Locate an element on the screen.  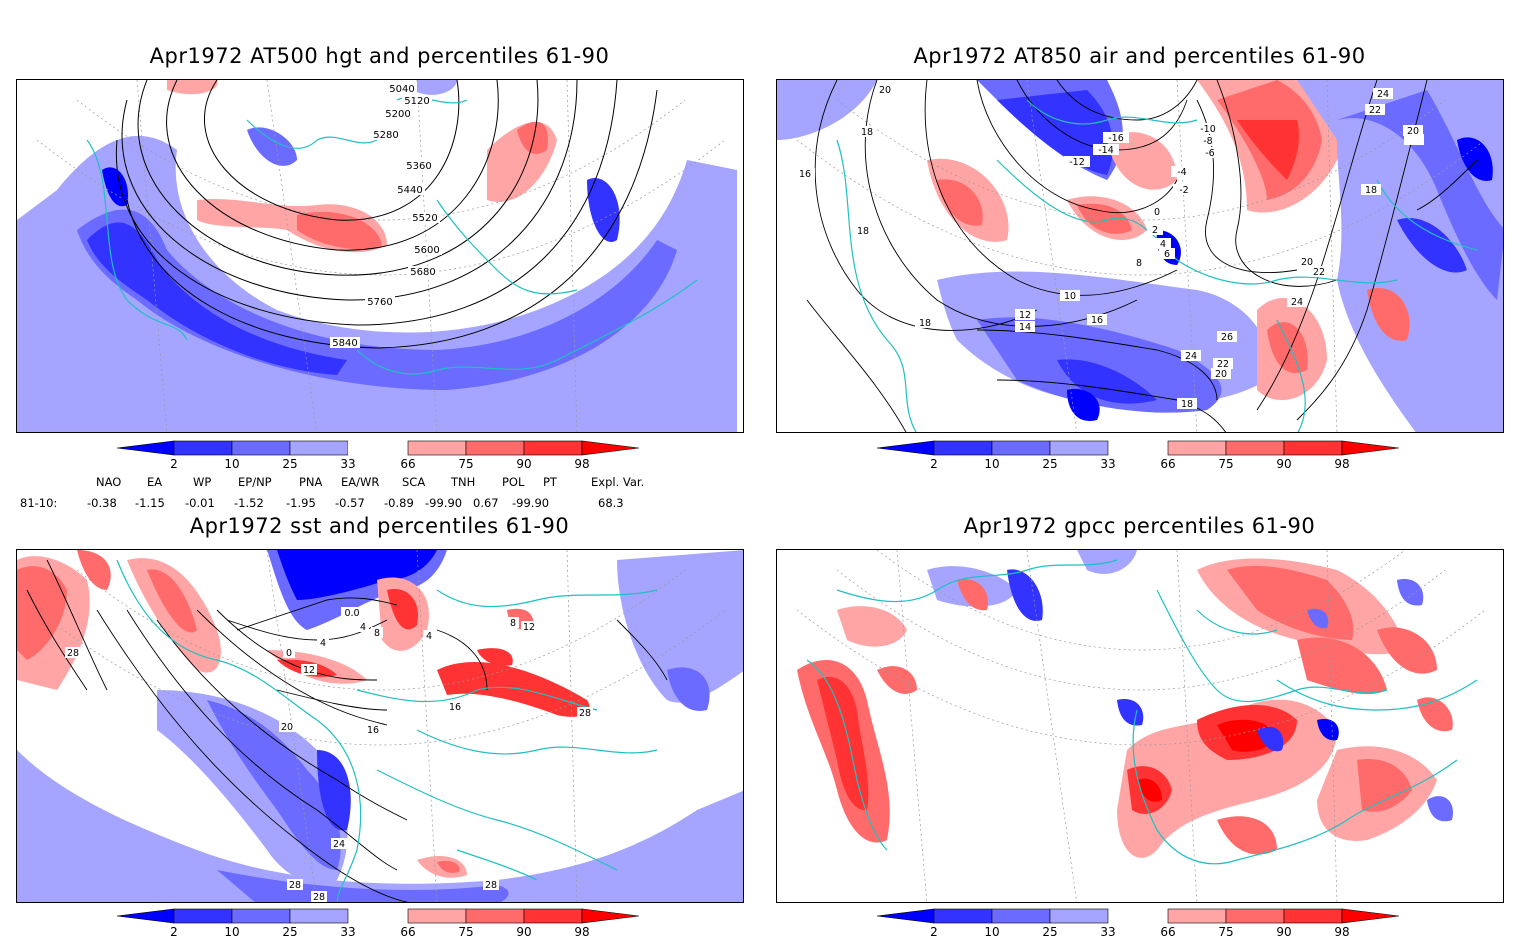
index-value: 0.67 is located at coordinates (486, 503).